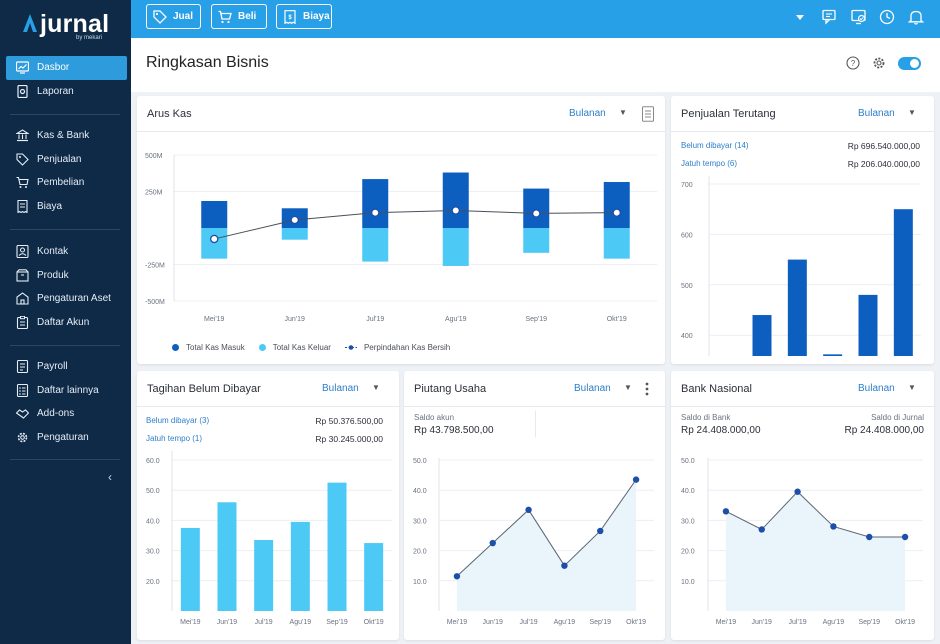  I want to click on sidebar-item-pengaturan: Pengaturan, so click(66, 438).